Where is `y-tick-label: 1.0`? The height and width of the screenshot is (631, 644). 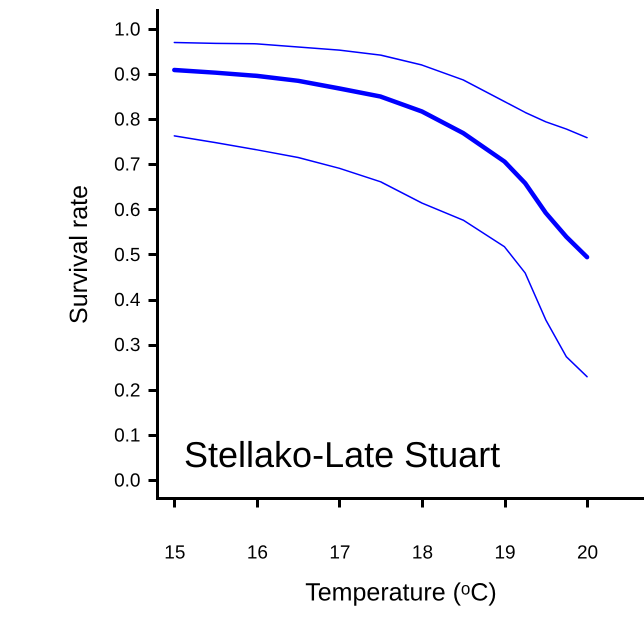 y-tick-label: 1.0 is located at coordinates (127, 29).